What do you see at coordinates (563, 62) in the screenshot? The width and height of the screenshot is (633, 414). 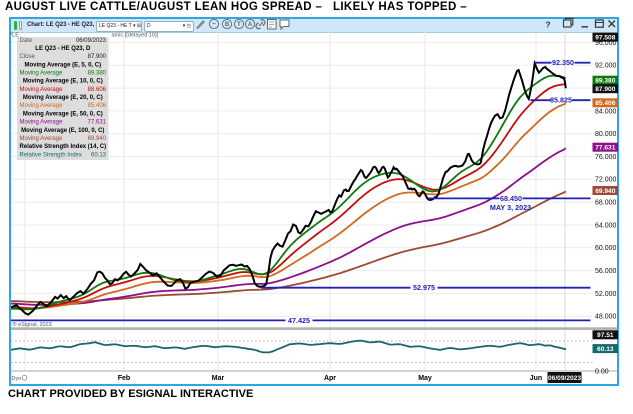 I see `svg-text: 92.350` at bounding box center [563, 62].